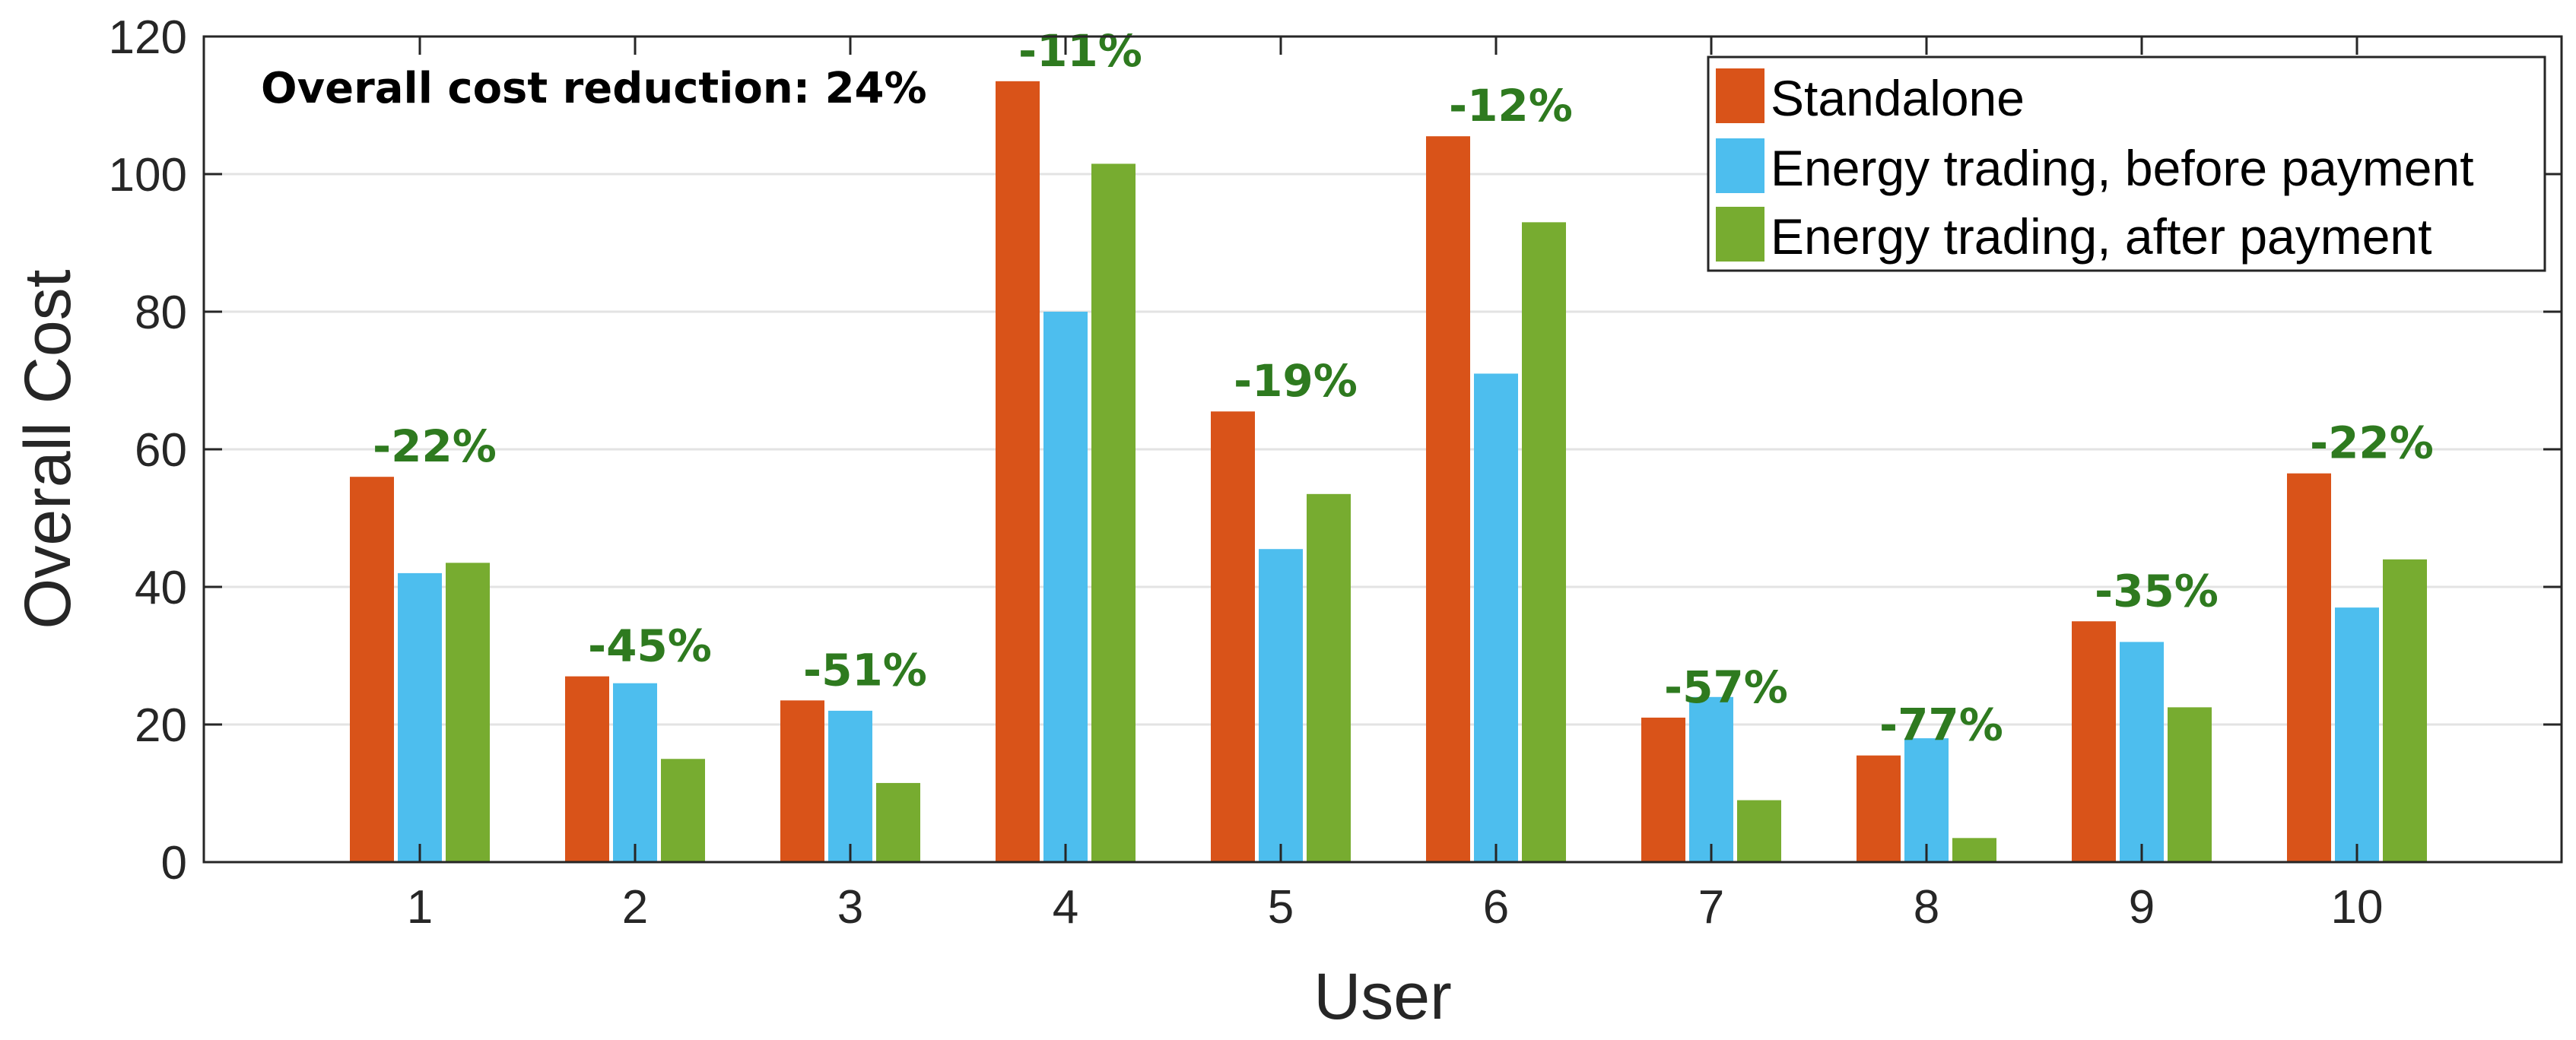  What do you see at coordinates (1496, 907) in the screenshot?
I see `x-tick-label: 6` at bounding box center [1496, 907].